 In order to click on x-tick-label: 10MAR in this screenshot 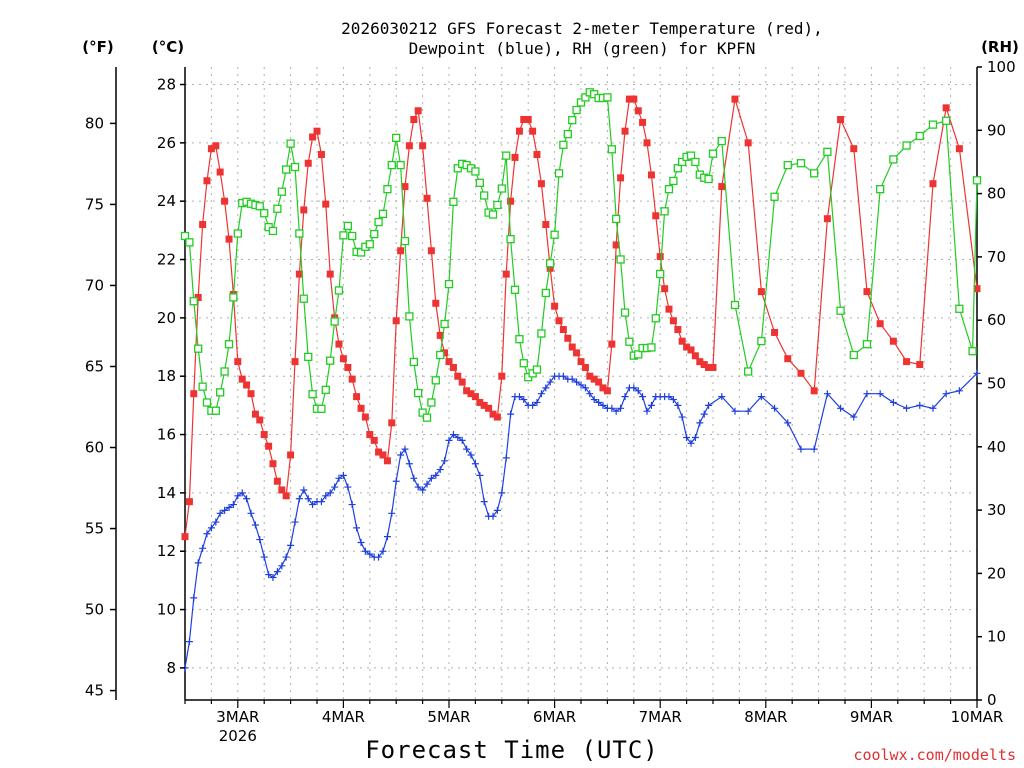, I will do `click(977, 717)`.